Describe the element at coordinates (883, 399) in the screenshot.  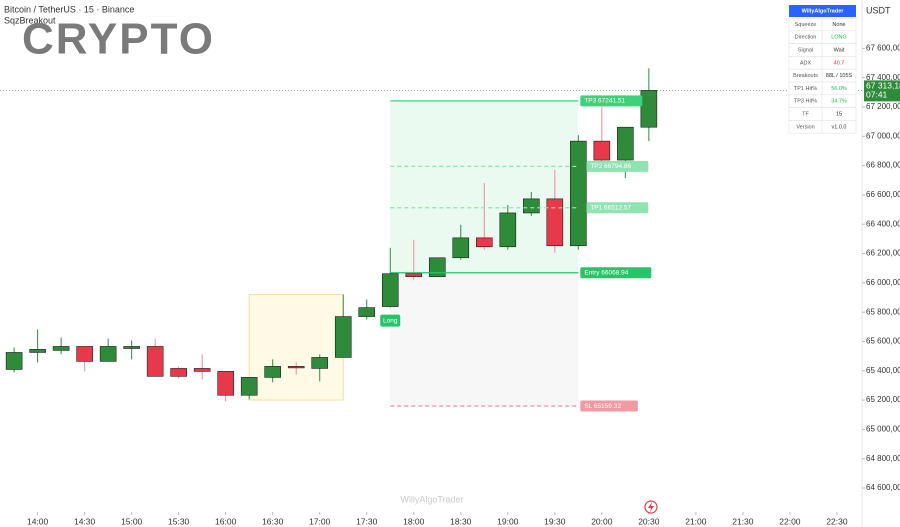
I see `y-tick-label: 65 200,00` at that location.